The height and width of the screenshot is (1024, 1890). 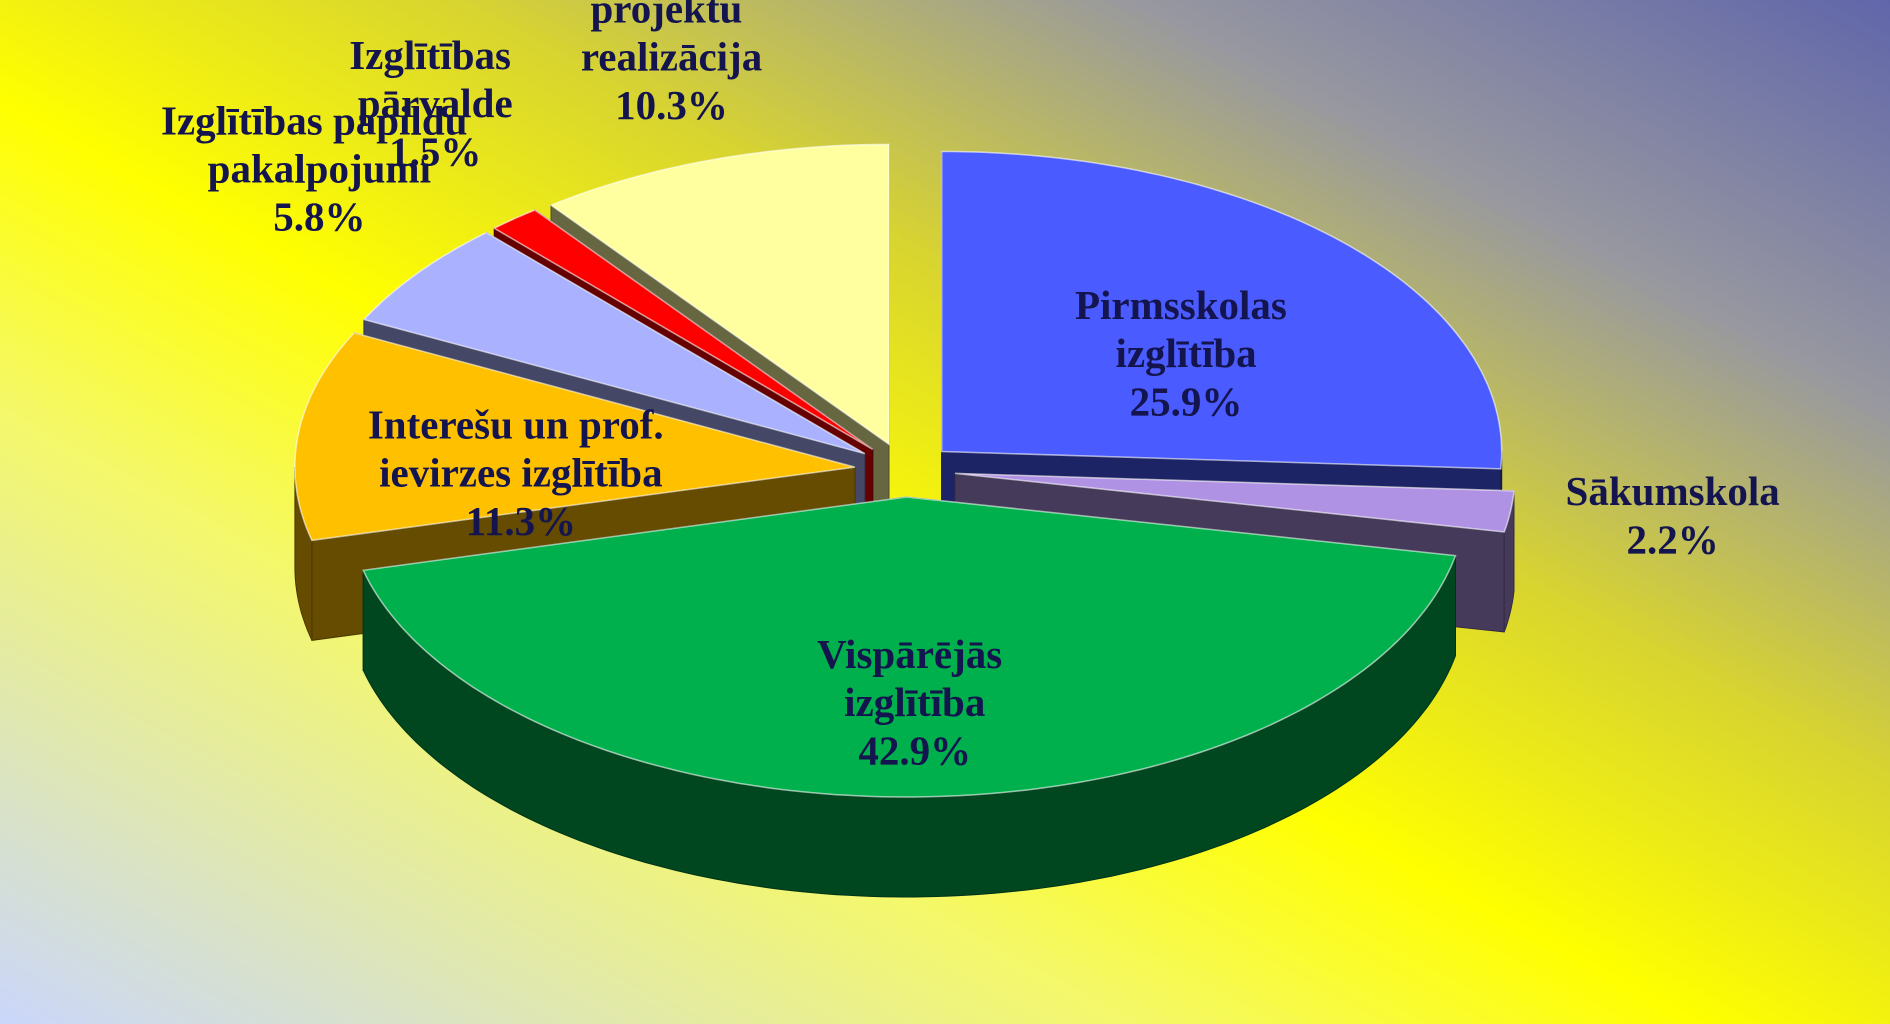 I want to click on slice-value-label: 25.9%, so click(x=1186, y=401).